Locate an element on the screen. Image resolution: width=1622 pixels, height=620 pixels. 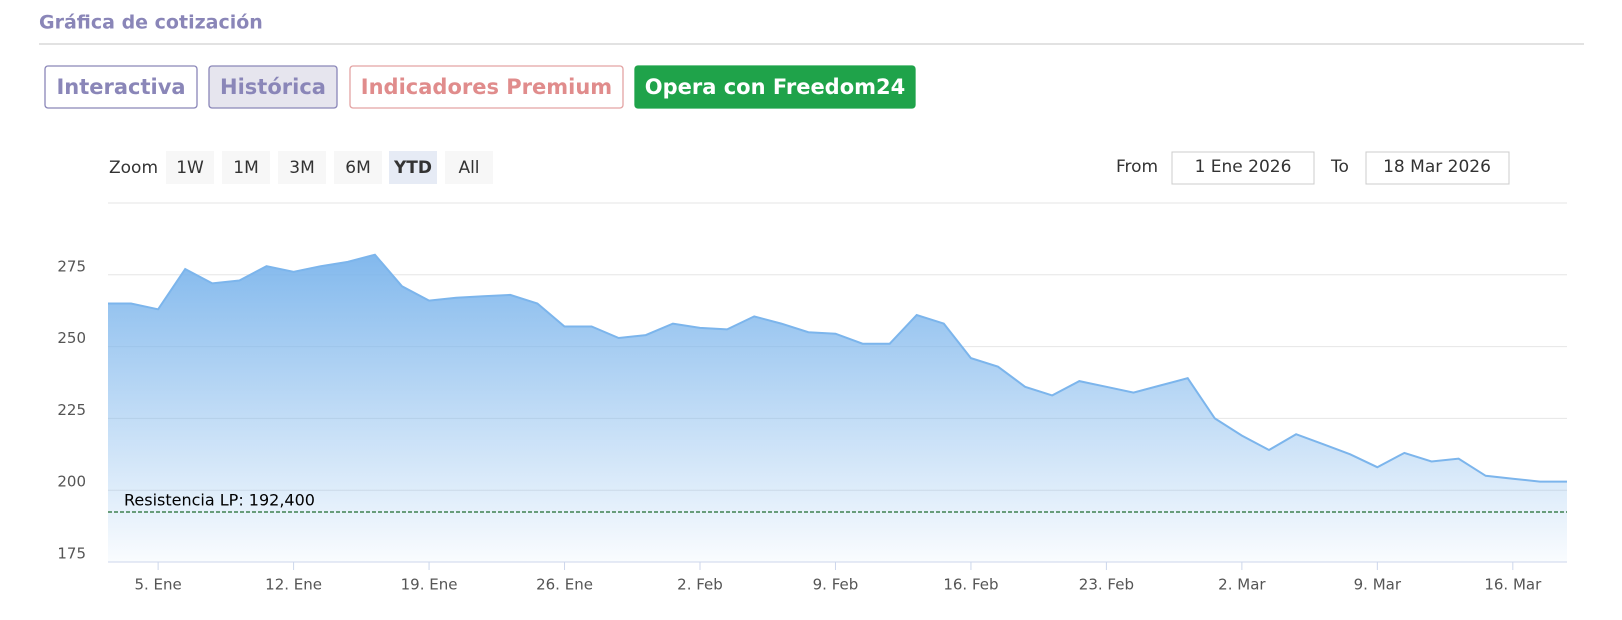
x-tick-label: 19. Ene is located at coordinates (429, 585).